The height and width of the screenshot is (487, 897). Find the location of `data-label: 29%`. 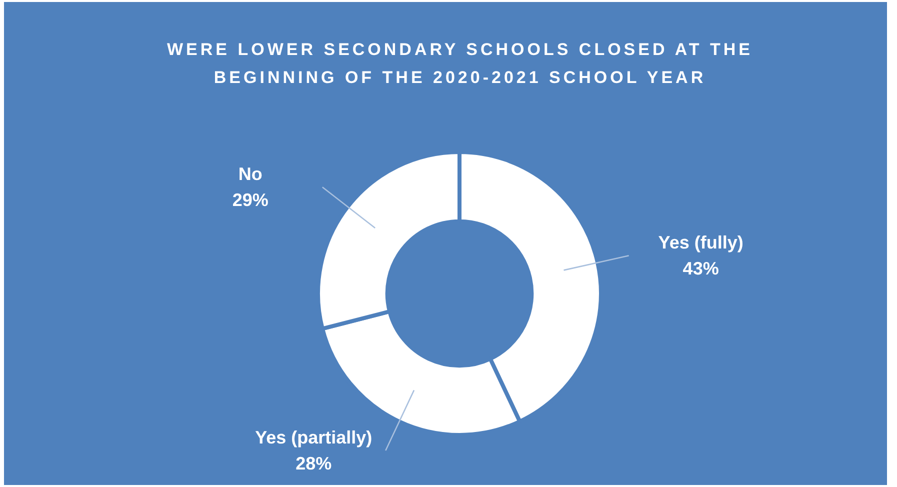

data-label: 29% is located at coordinates (250, 200).